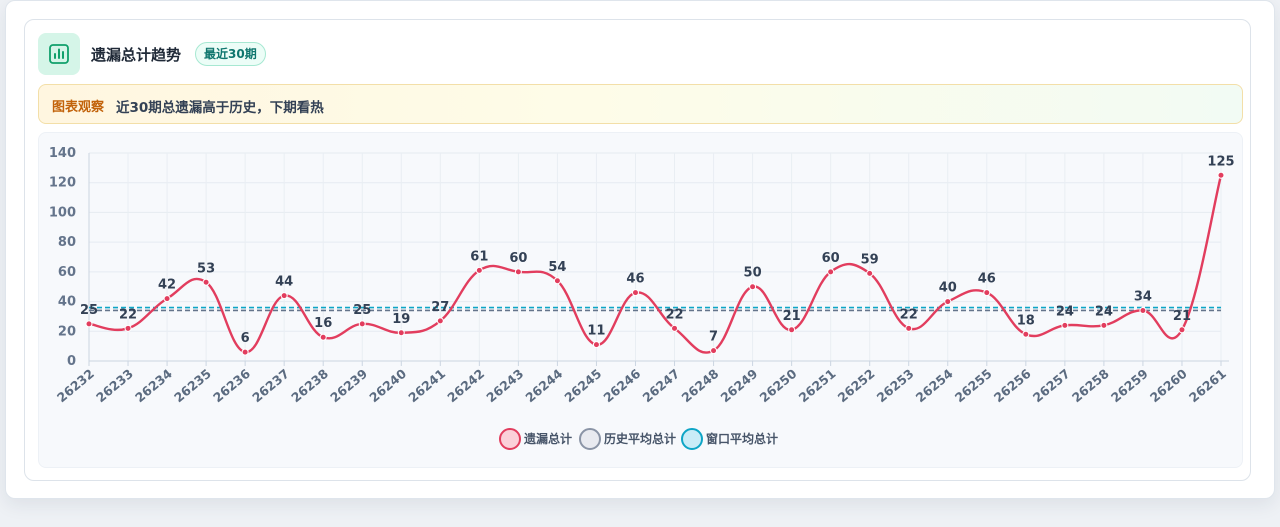 This screenshot has width=1280, height=527. What do you see at coordinates (75, 385) in the screenshot?
I see `x-tick-label: 26232` at bounding box center [75, 385].